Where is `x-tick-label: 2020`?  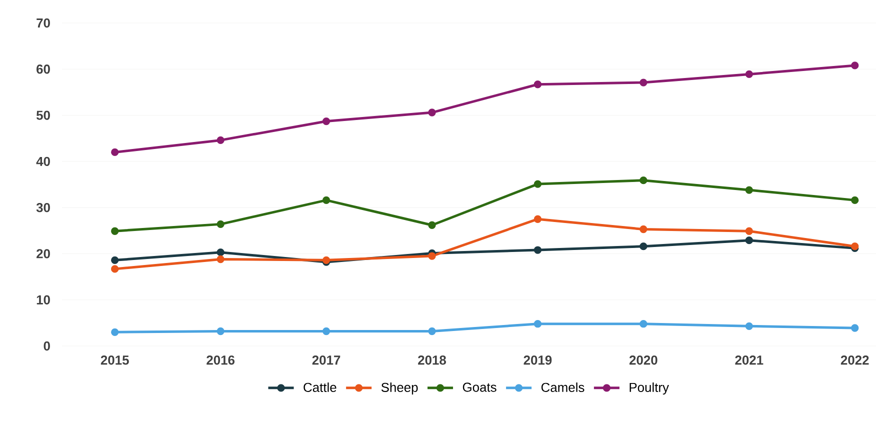 x-tick-label: 2020 is located at coordinates (643, 360).